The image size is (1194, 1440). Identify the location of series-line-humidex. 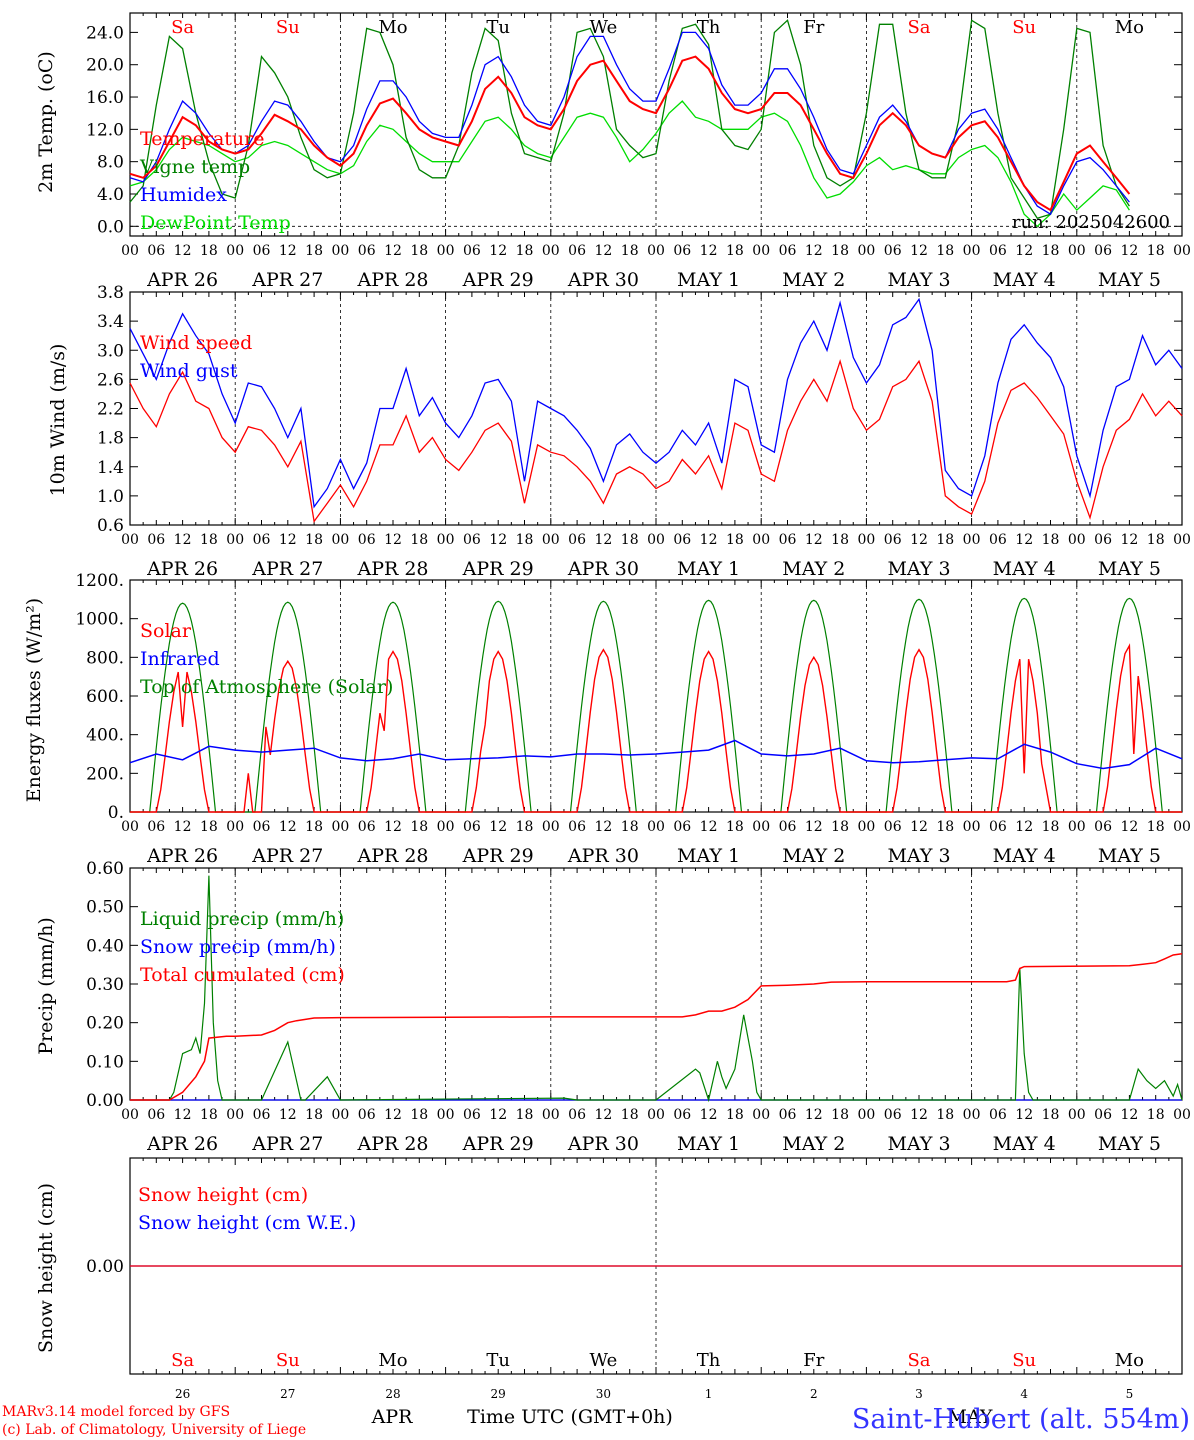
(629, 123).